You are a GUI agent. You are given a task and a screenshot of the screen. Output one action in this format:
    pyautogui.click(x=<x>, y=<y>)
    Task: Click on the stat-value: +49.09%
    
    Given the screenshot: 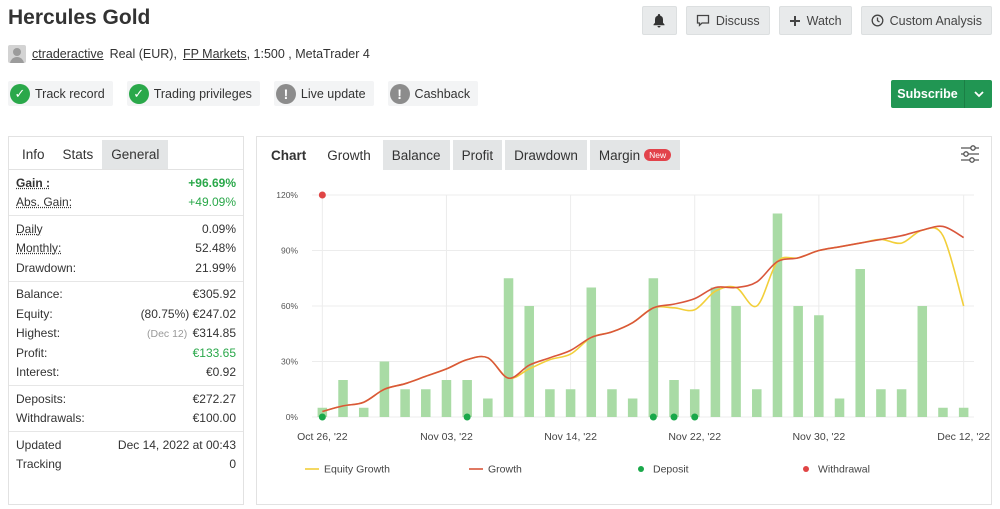 What is the action you would take?
    pyautogui.click(x=212, y=202)
    